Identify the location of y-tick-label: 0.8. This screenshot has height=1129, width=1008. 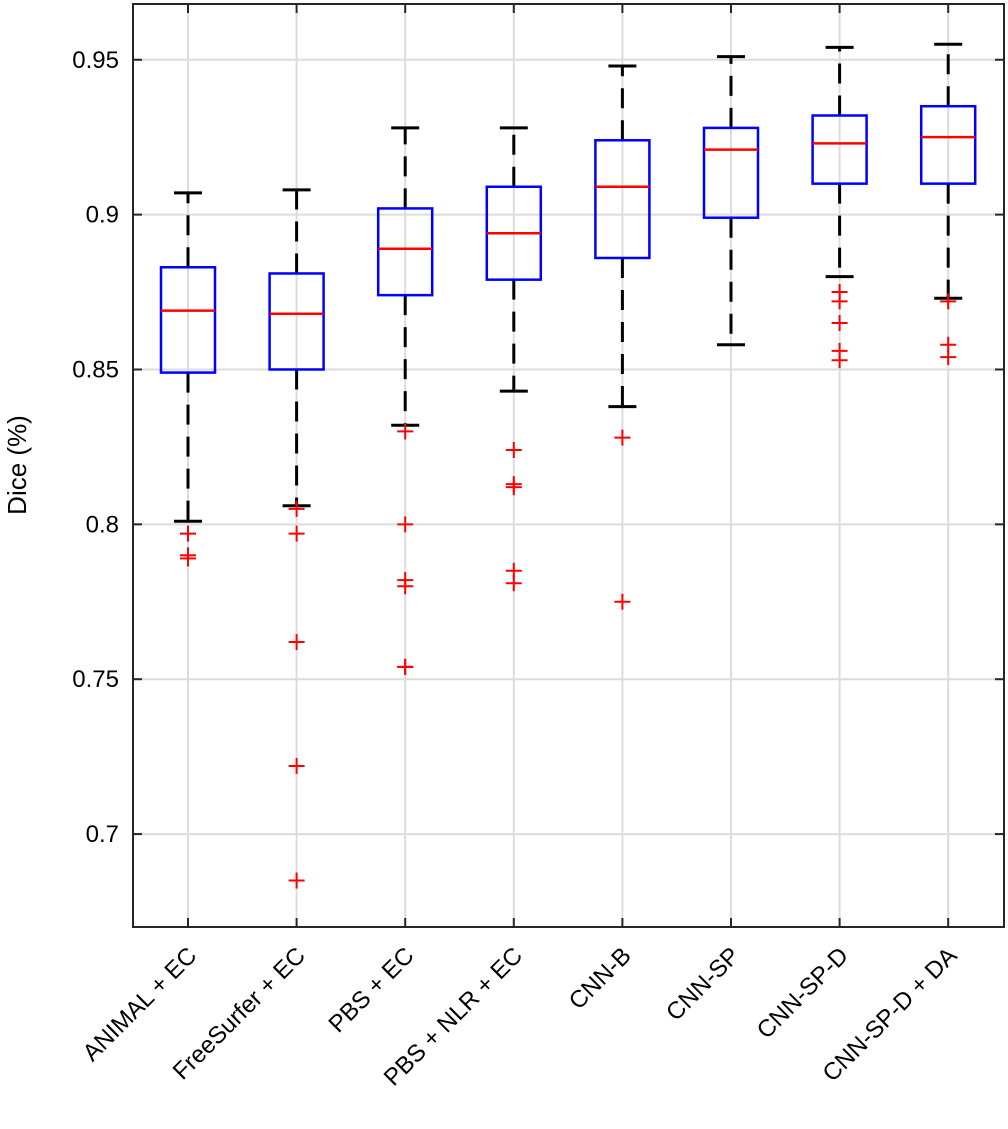
(102, 524).